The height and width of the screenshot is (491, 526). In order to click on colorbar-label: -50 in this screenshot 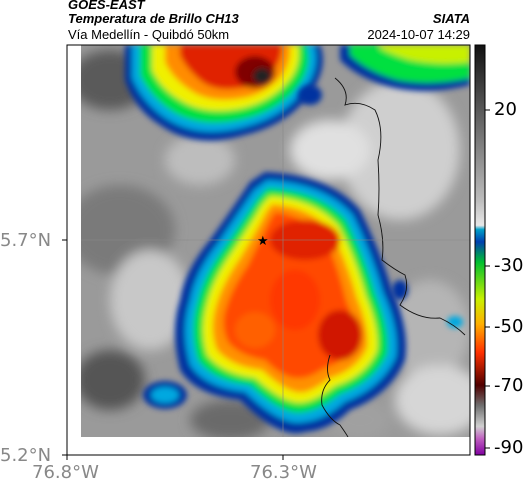, I will do `click(509, 326)`.